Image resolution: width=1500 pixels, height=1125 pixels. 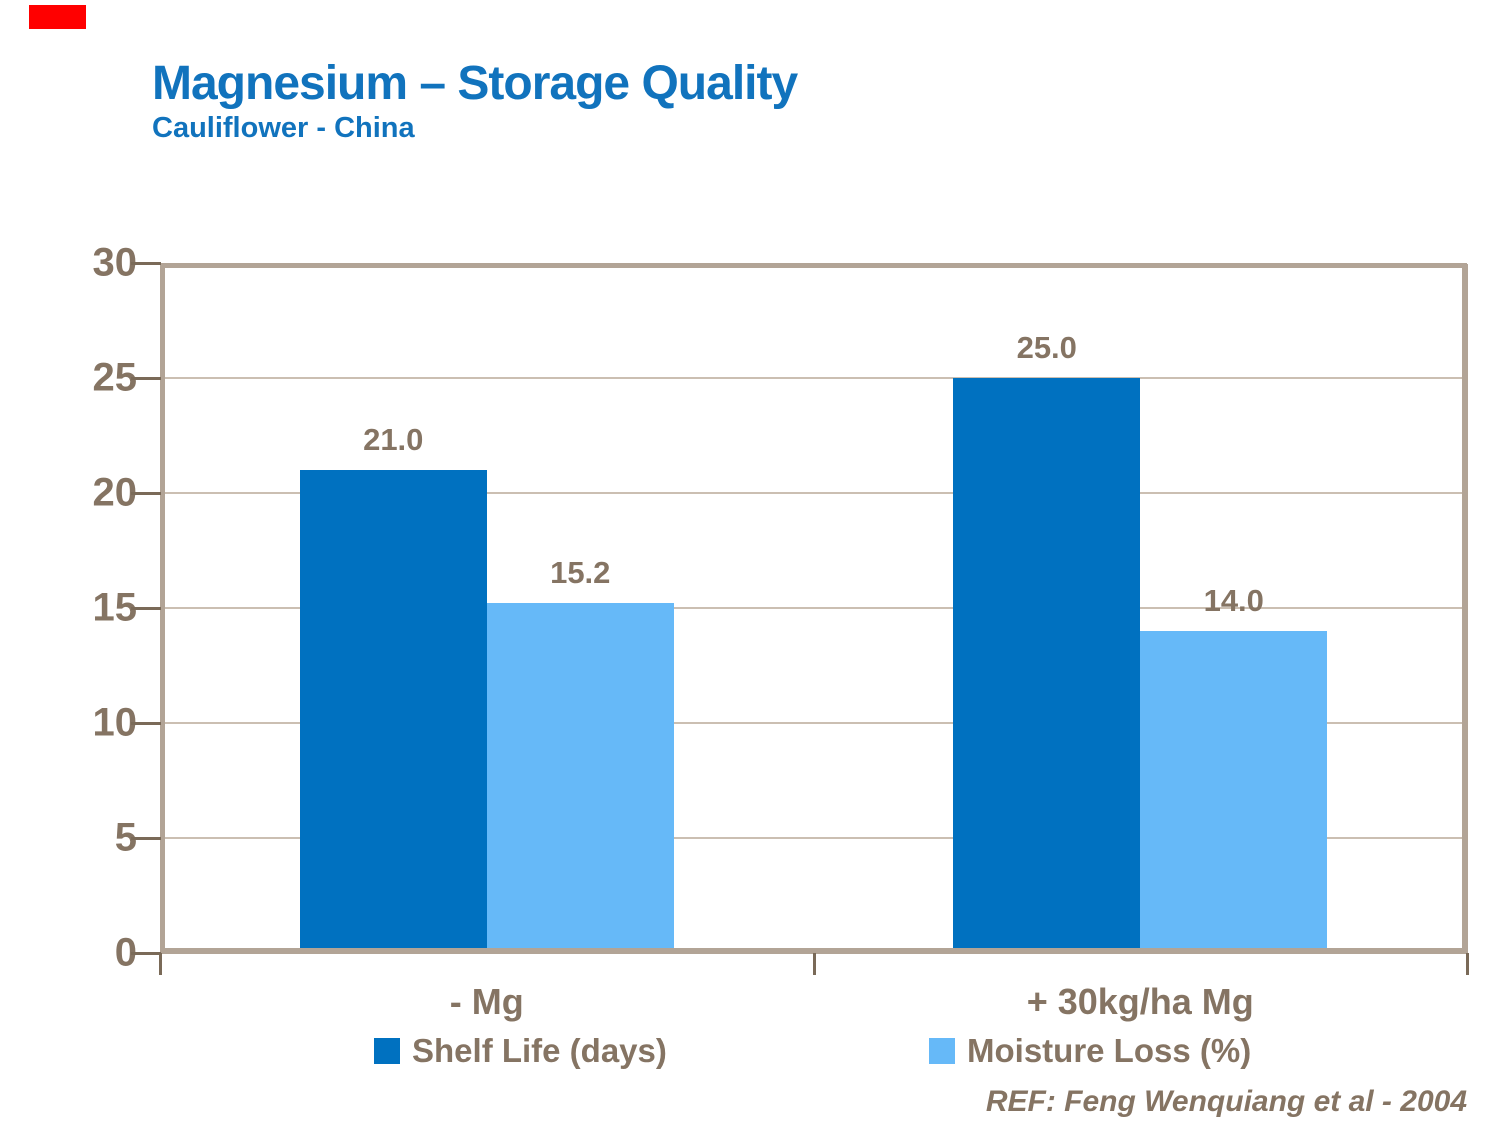 I want to click on red-flag-decoration, so click(x=57, y=17).